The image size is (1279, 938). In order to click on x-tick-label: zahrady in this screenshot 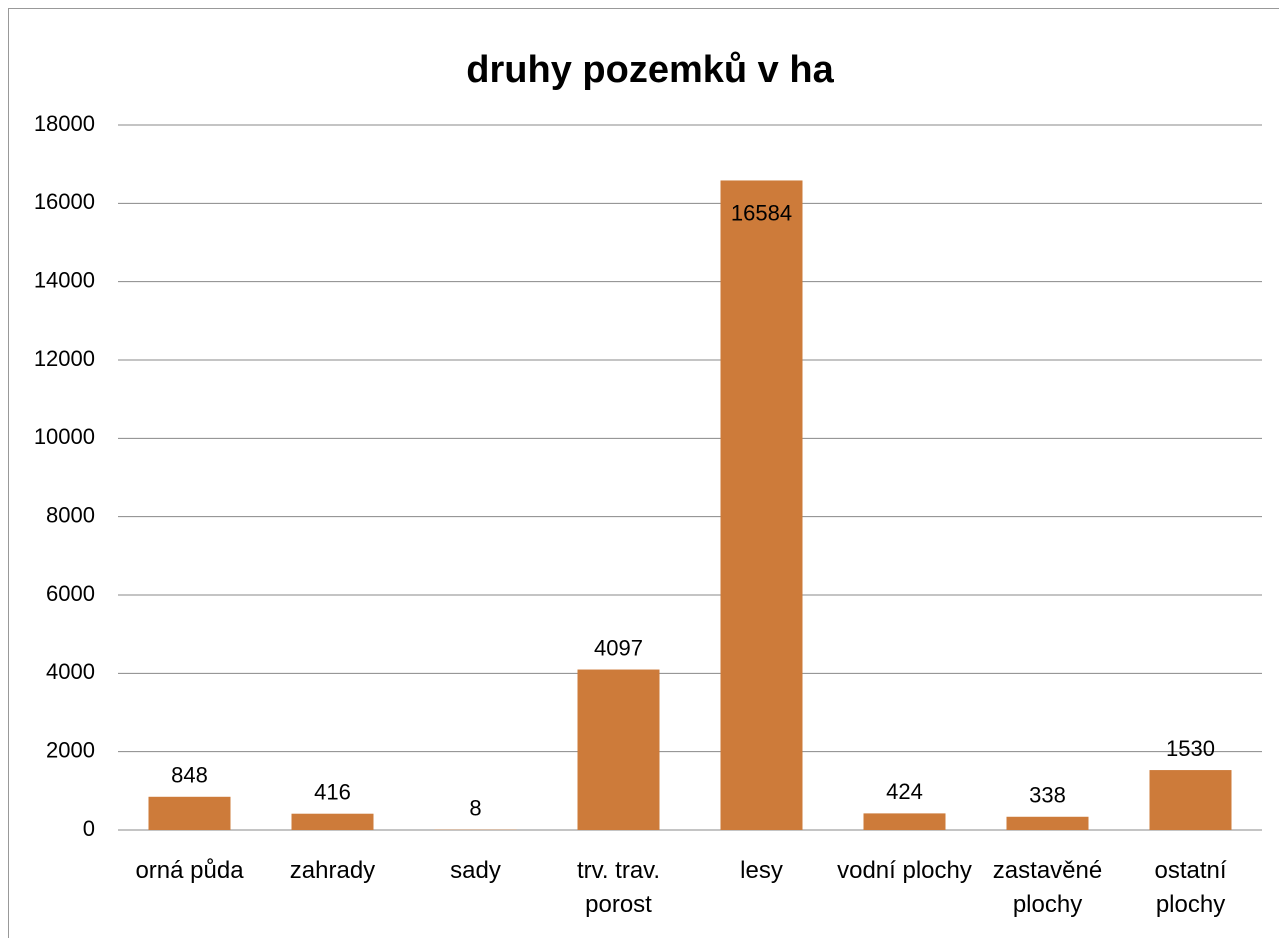, I will do `click(332, 870)`.